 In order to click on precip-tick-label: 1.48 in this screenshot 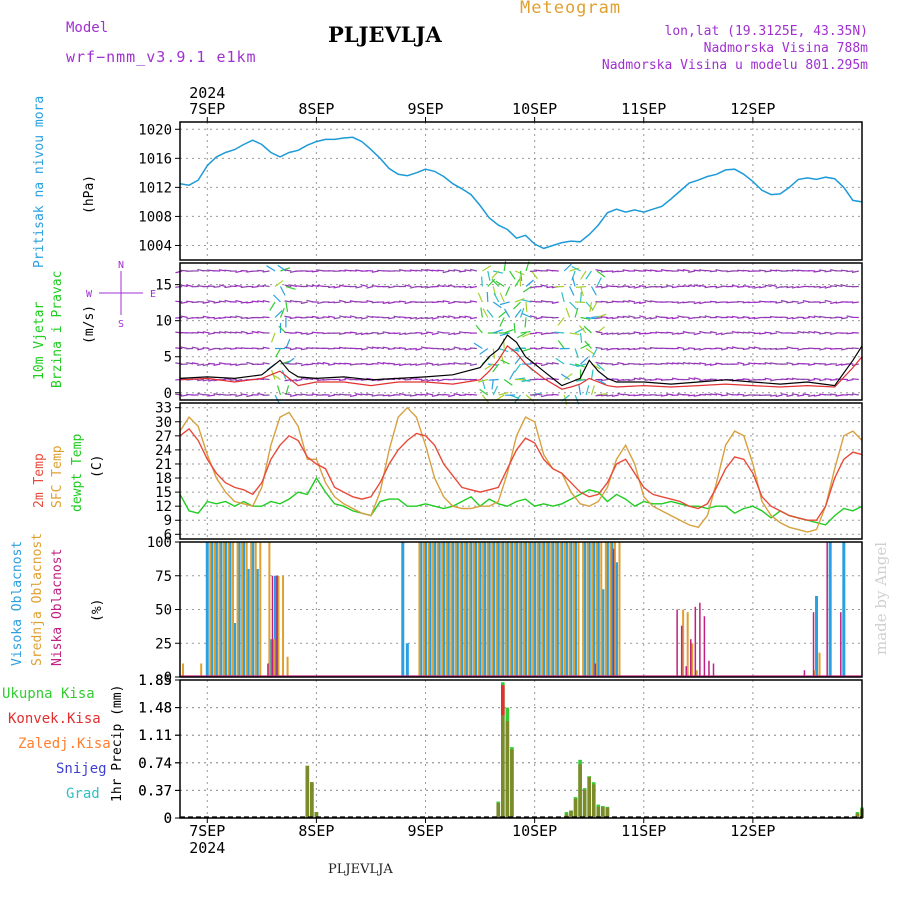, I will do `click(155, 709)`.